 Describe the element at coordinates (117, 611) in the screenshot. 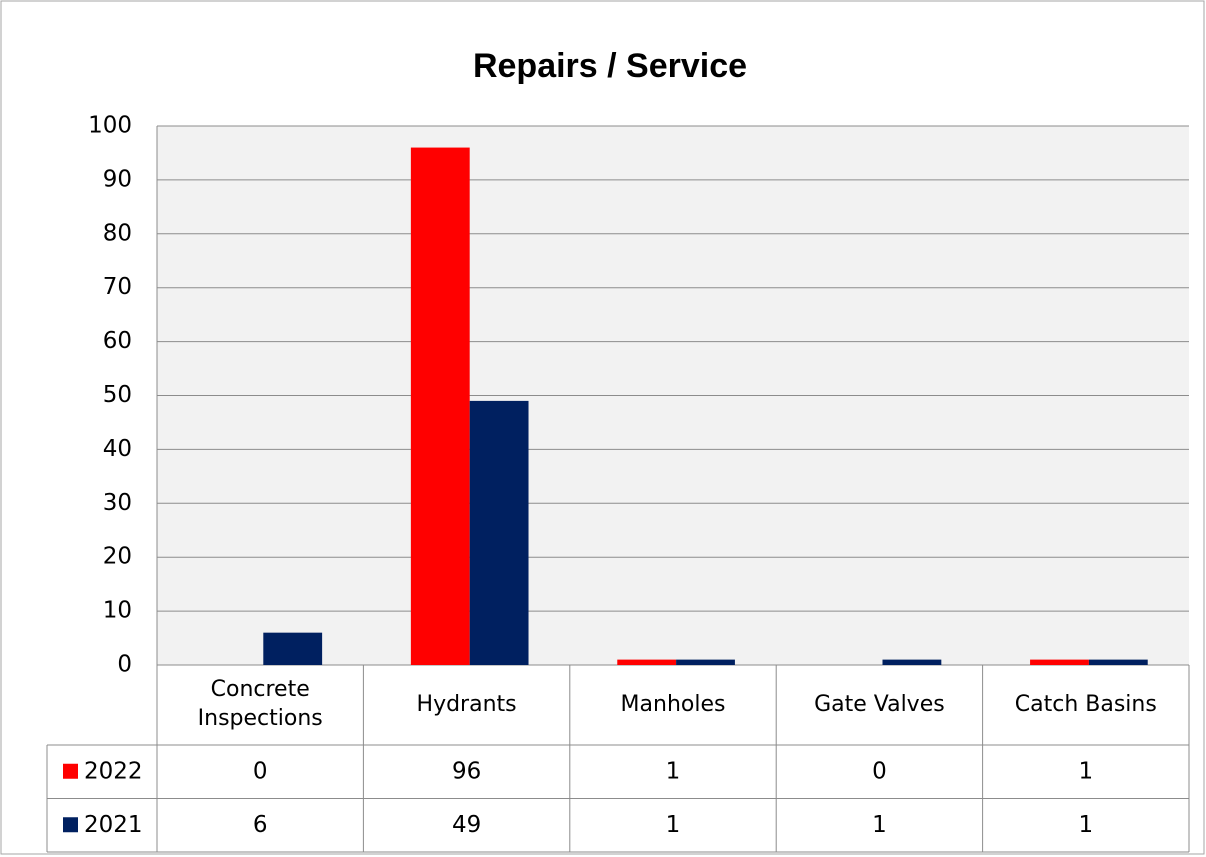

I see `y-tick-label: 10` at that location.